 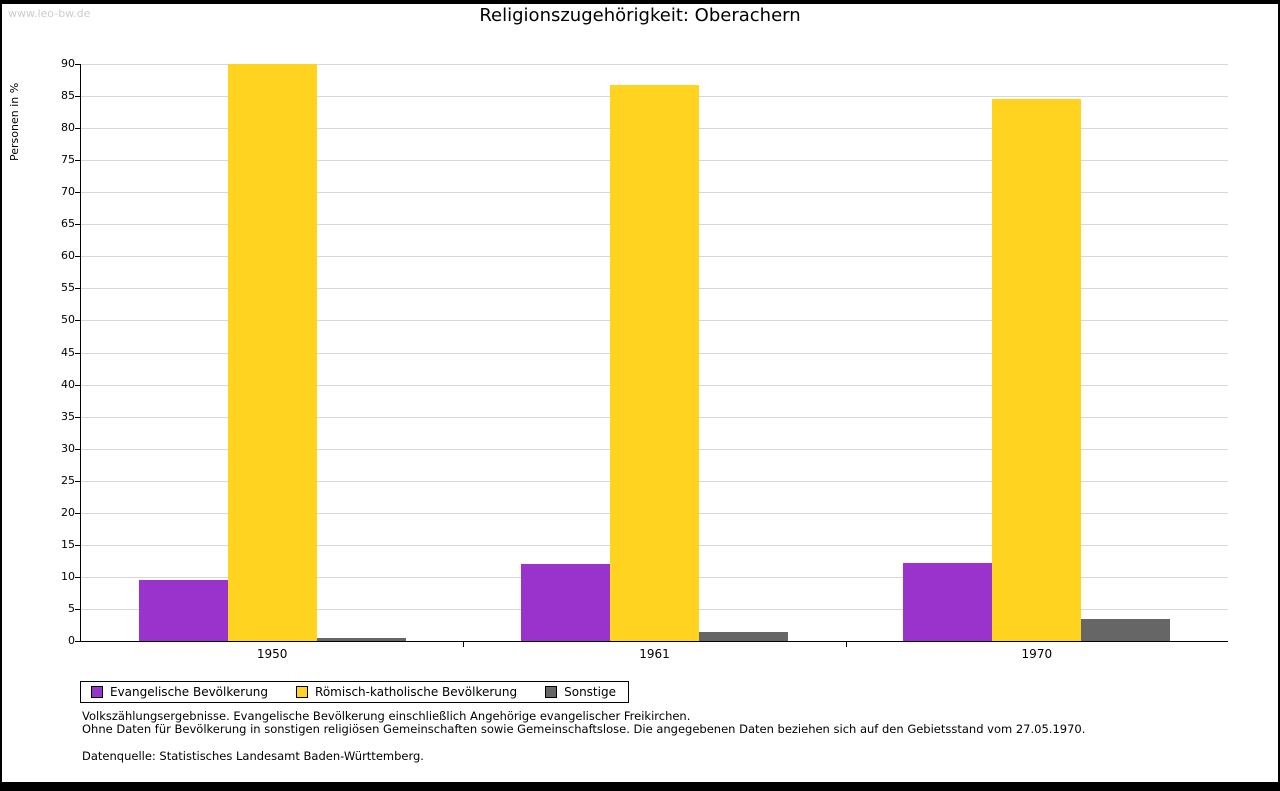 What do you see at coordinates (68, 256) in the screenshot?
I see `y-tick-label: 60` at bounding box center [68, 256].